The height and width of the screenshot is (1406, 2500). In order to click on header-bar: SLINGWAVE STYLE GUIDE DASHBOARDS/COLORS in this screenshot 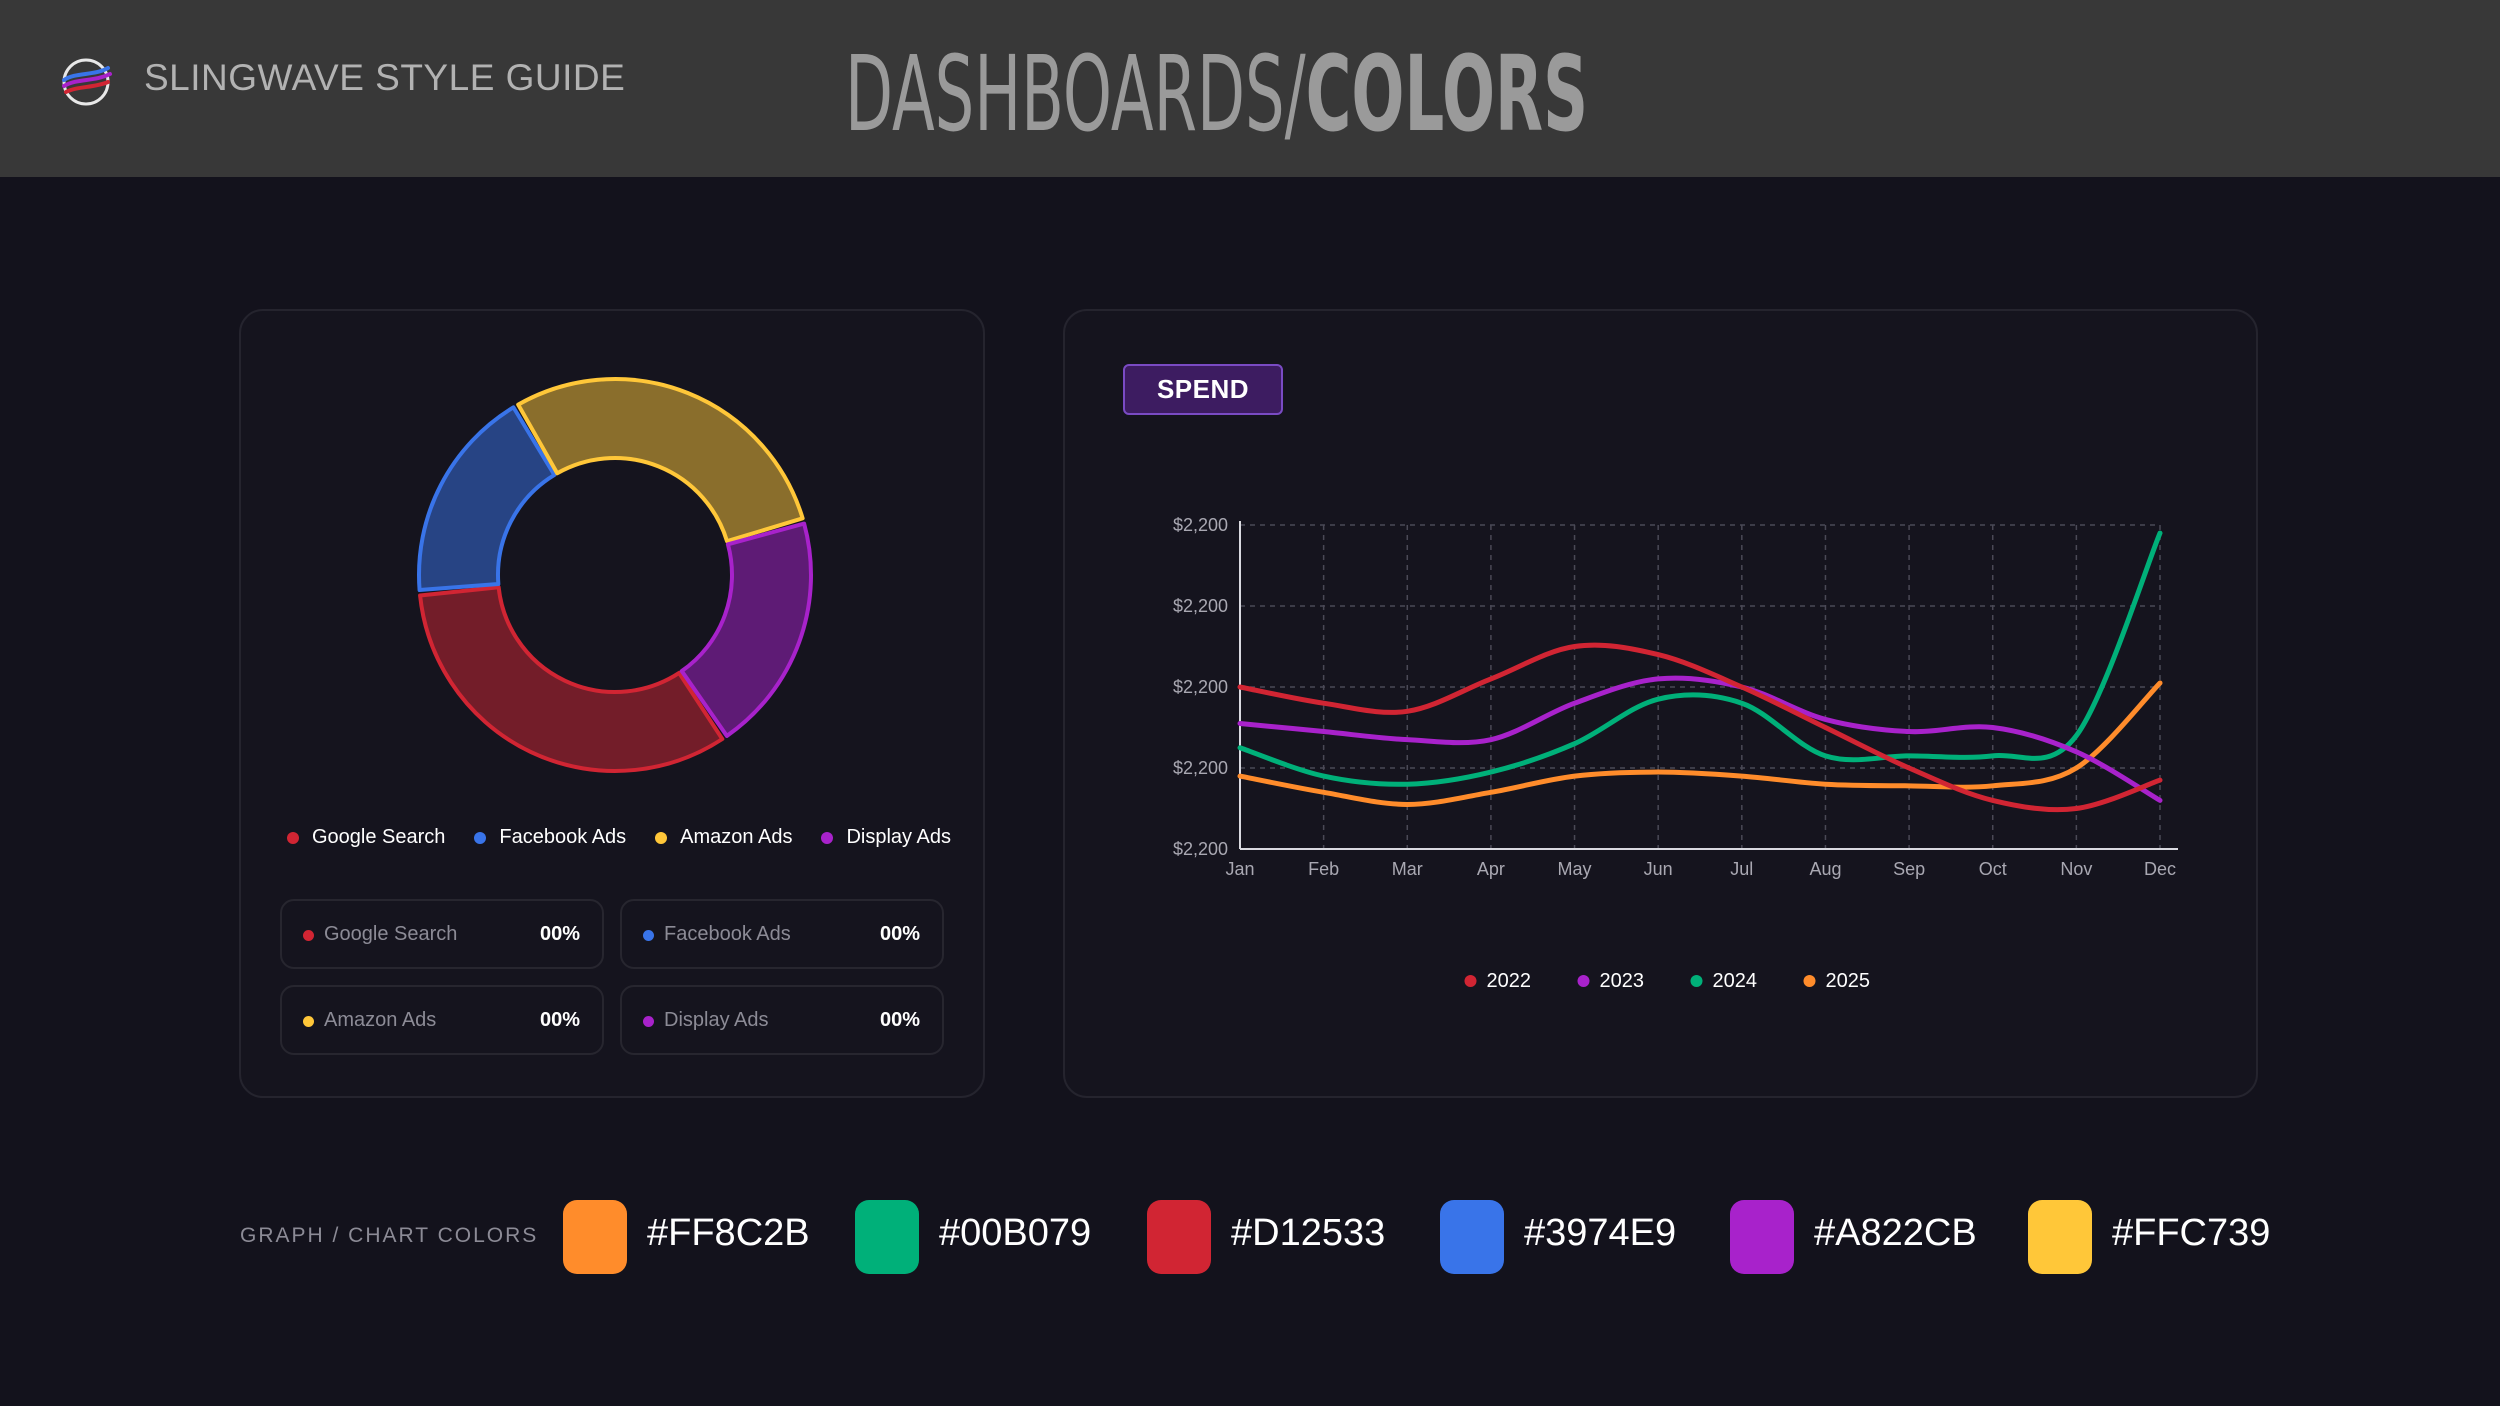, I will do `click(1250, 88)`.